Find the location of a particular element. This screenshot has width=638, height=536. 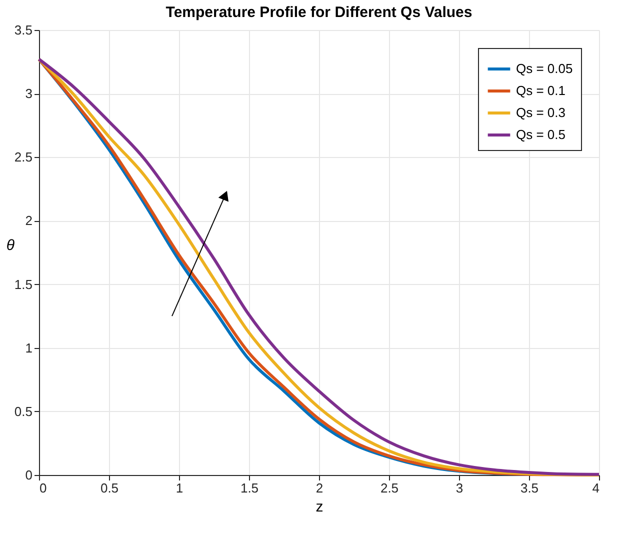

x-tick-label: 1 is located at coordinates (180, 488).